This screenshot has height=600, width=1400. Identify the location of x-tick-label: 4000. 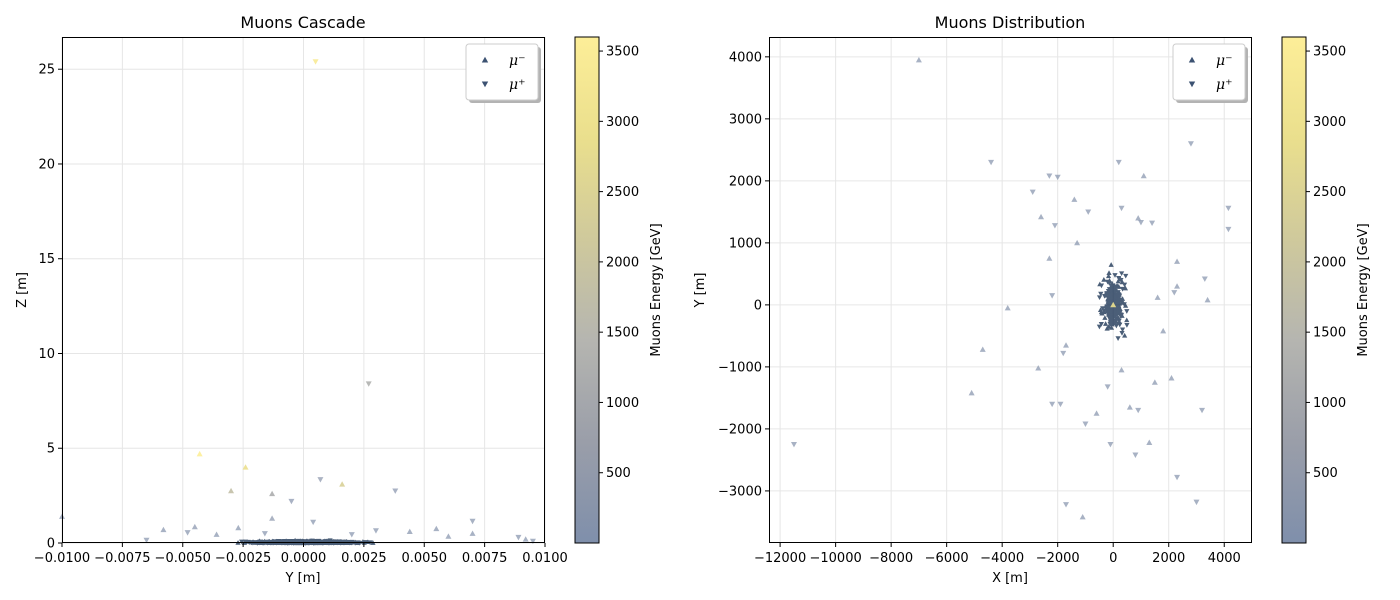
(1224, 558).